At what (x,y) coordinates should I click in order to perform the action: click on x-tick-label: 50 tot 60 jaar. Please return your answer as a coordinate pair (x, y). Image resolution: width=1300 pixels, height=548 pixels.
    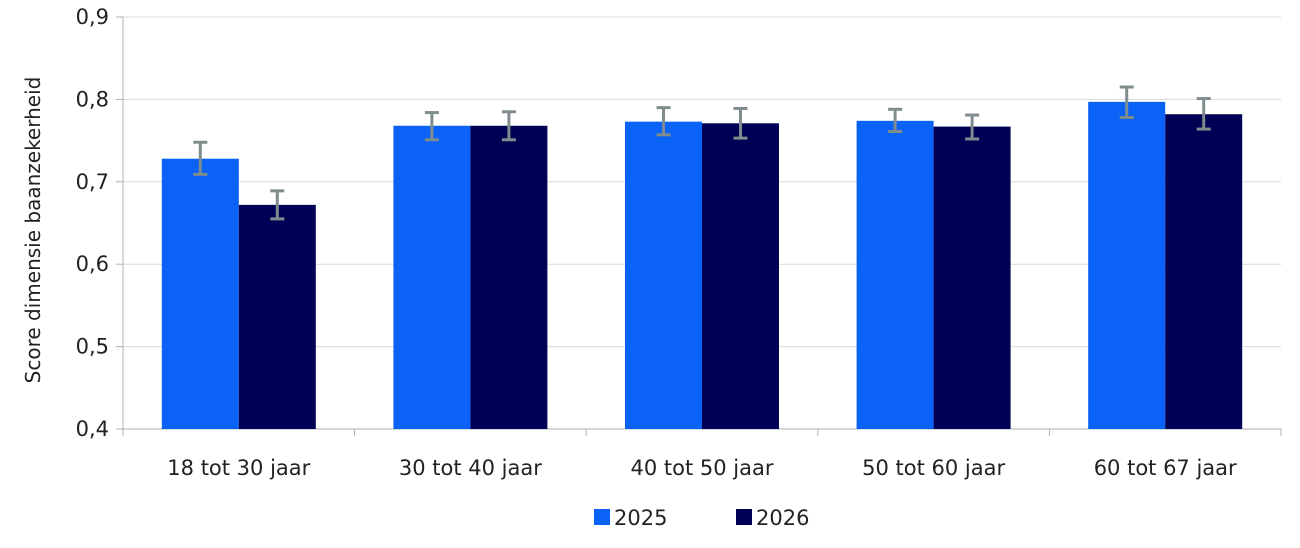
    Looking at the image, I should click on (933, 468).